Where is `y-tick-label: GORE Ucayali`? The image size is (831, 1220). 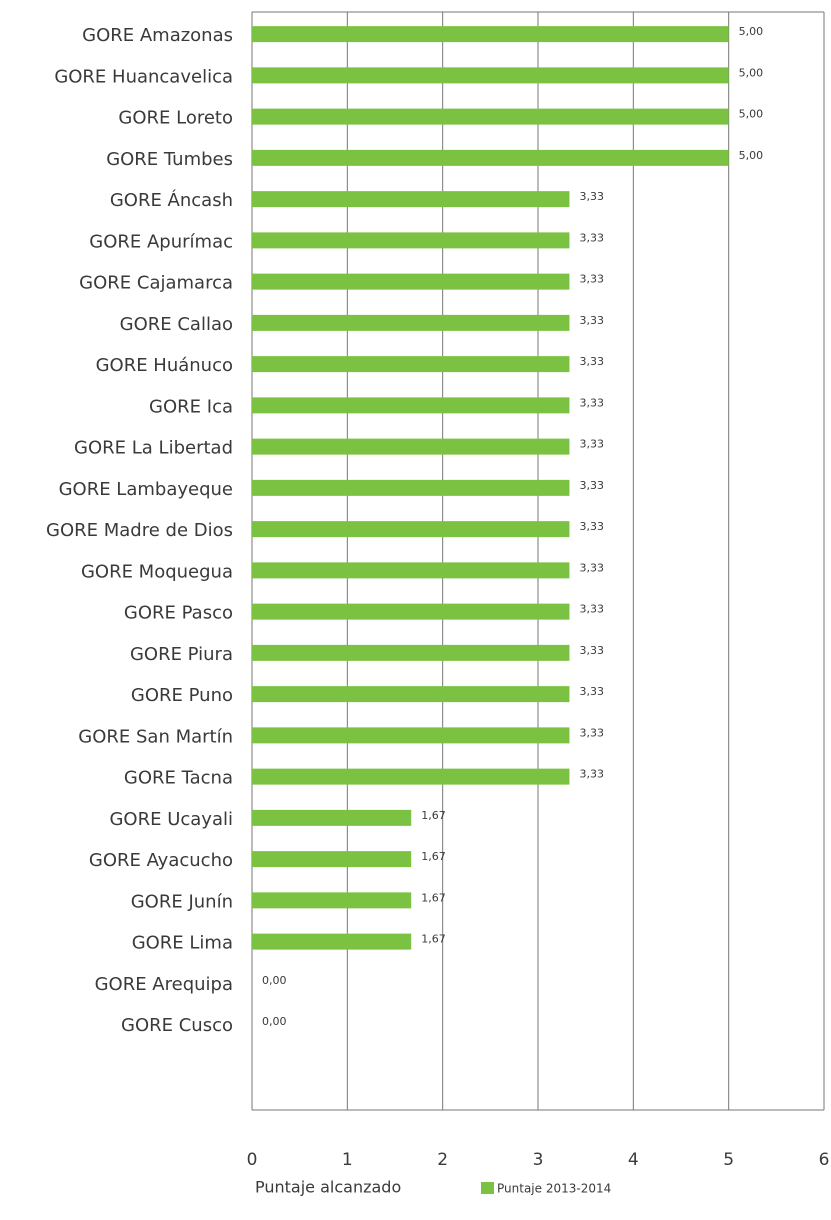 y-tick-label: GORE Ucayali is located at coordinates (171, 819).